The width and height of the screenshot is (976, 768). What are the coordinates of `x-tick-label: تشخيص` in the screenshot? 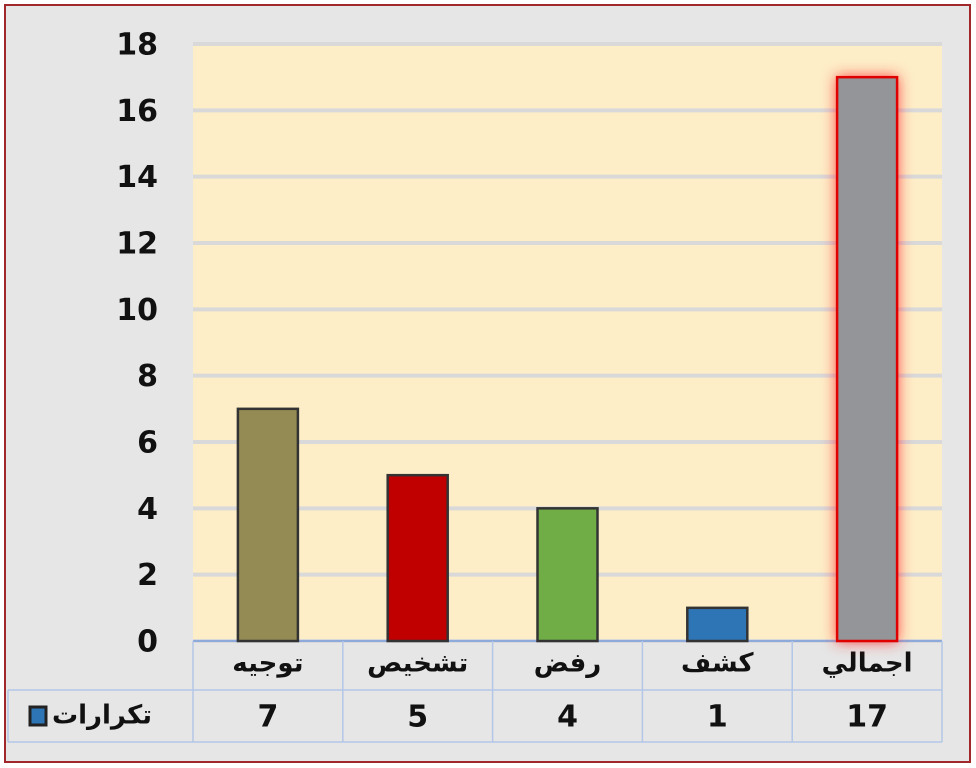 It's located at (417, 664).